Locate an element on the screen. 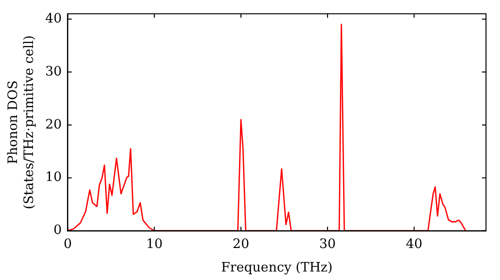 The width and height of the screenshot is (500, 280). y-tick-label: 30 is located at coordinates (53, 72).